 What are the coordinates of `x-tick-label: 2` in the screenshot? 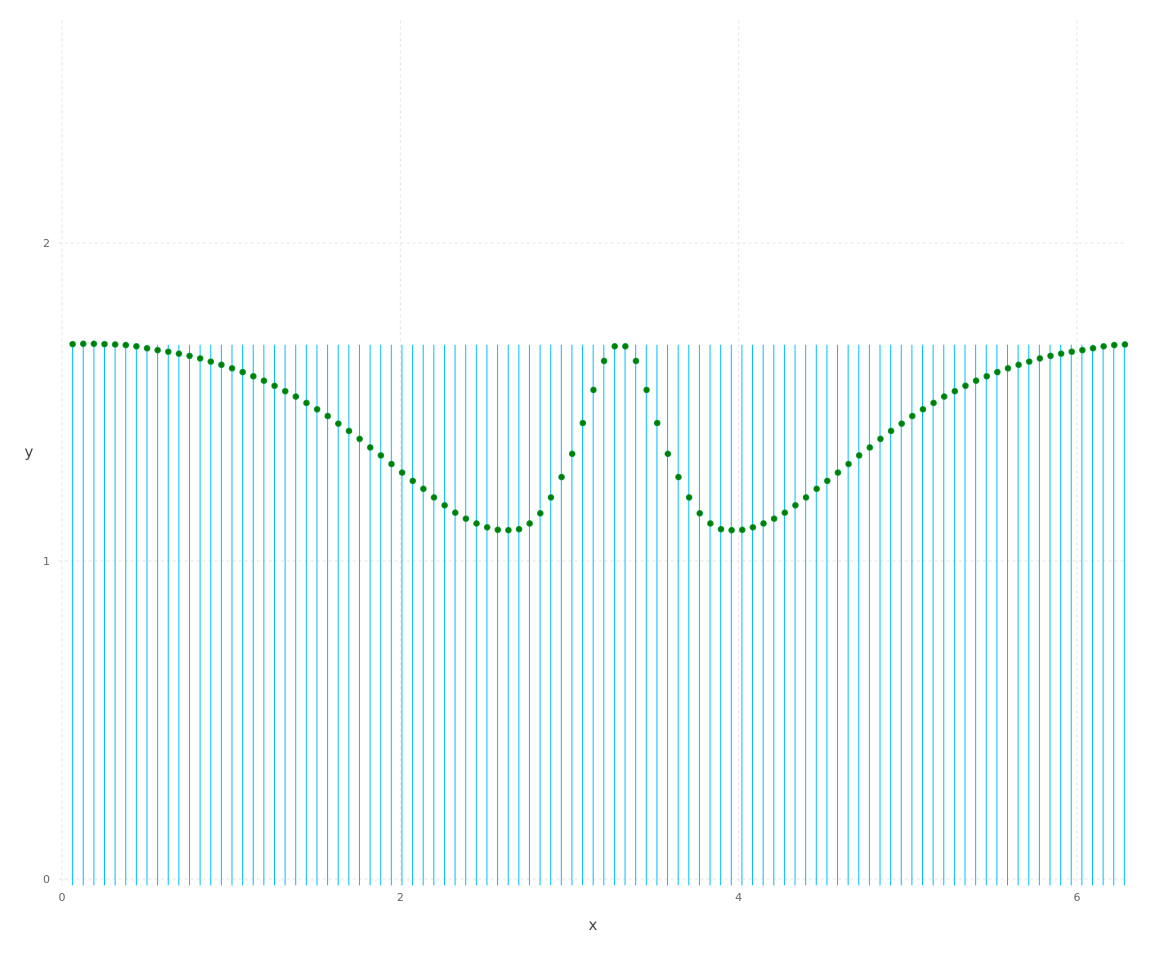 It's located at (400, 897).